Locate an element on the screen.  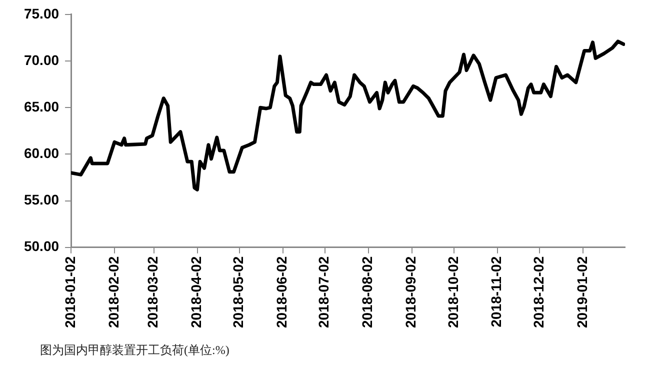
x-tick-label: 2018-10-02 is located at coordinates (452, 292).